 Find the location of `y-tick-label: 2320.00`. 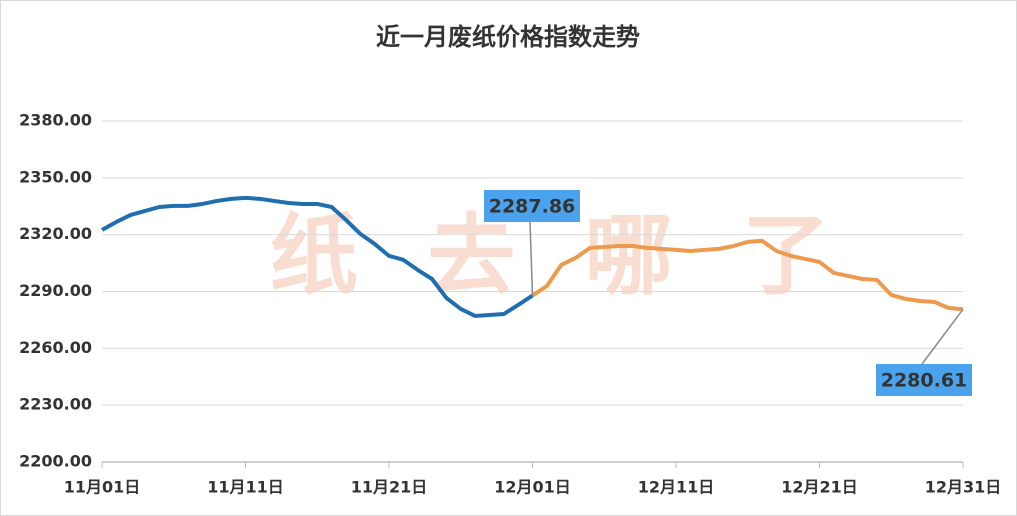

y-tick-label: 2320.00 is located at coordinates (55, 233).